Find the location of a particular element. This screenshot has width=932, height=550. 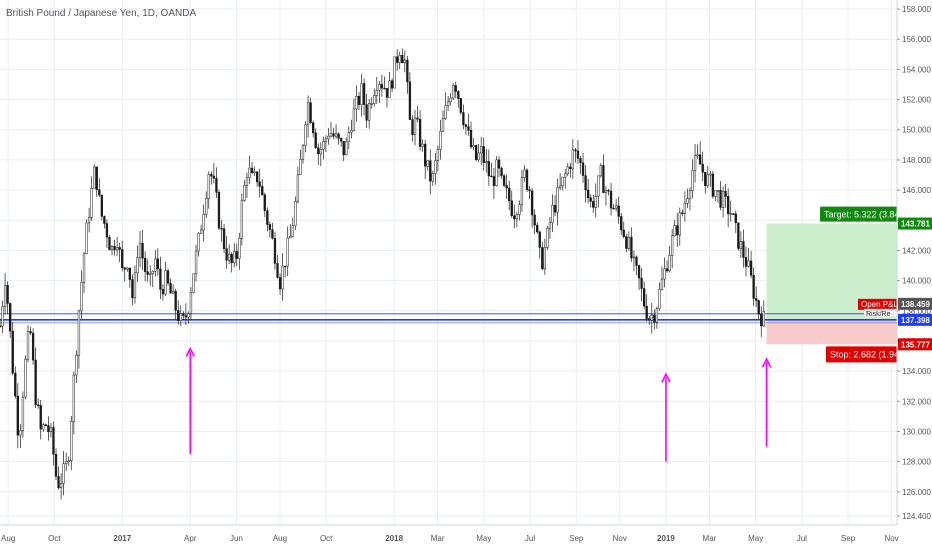

y-tick-label: 152.000 is located at coordinates (916, 100).